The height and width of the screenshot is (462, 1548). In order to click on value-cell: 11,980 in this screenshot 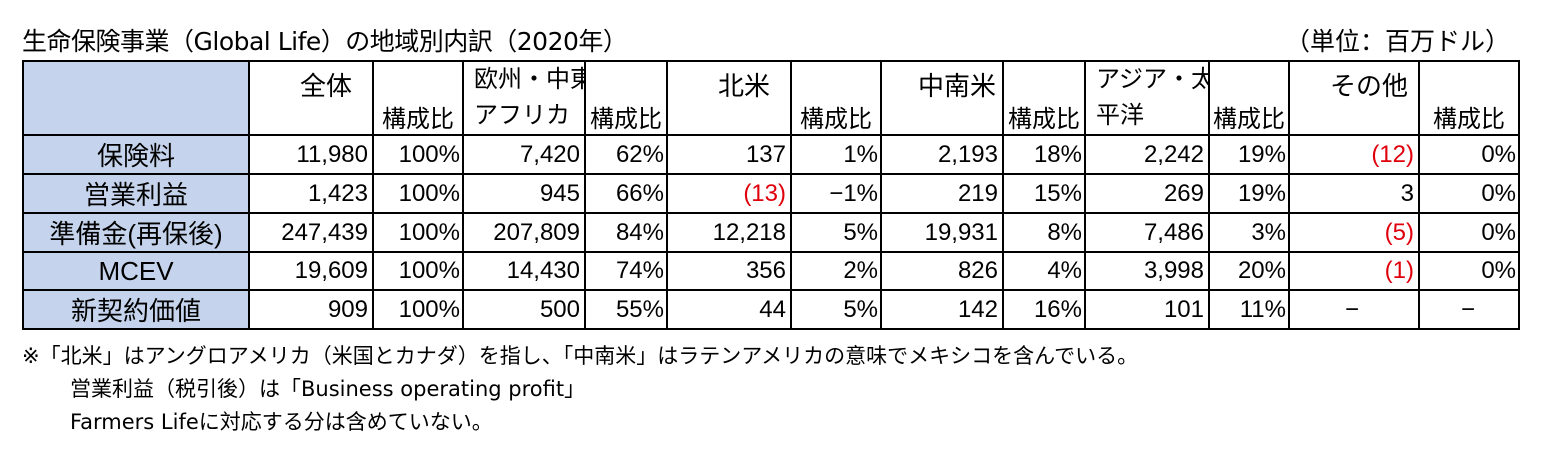, I will do `click(311, 154)`.